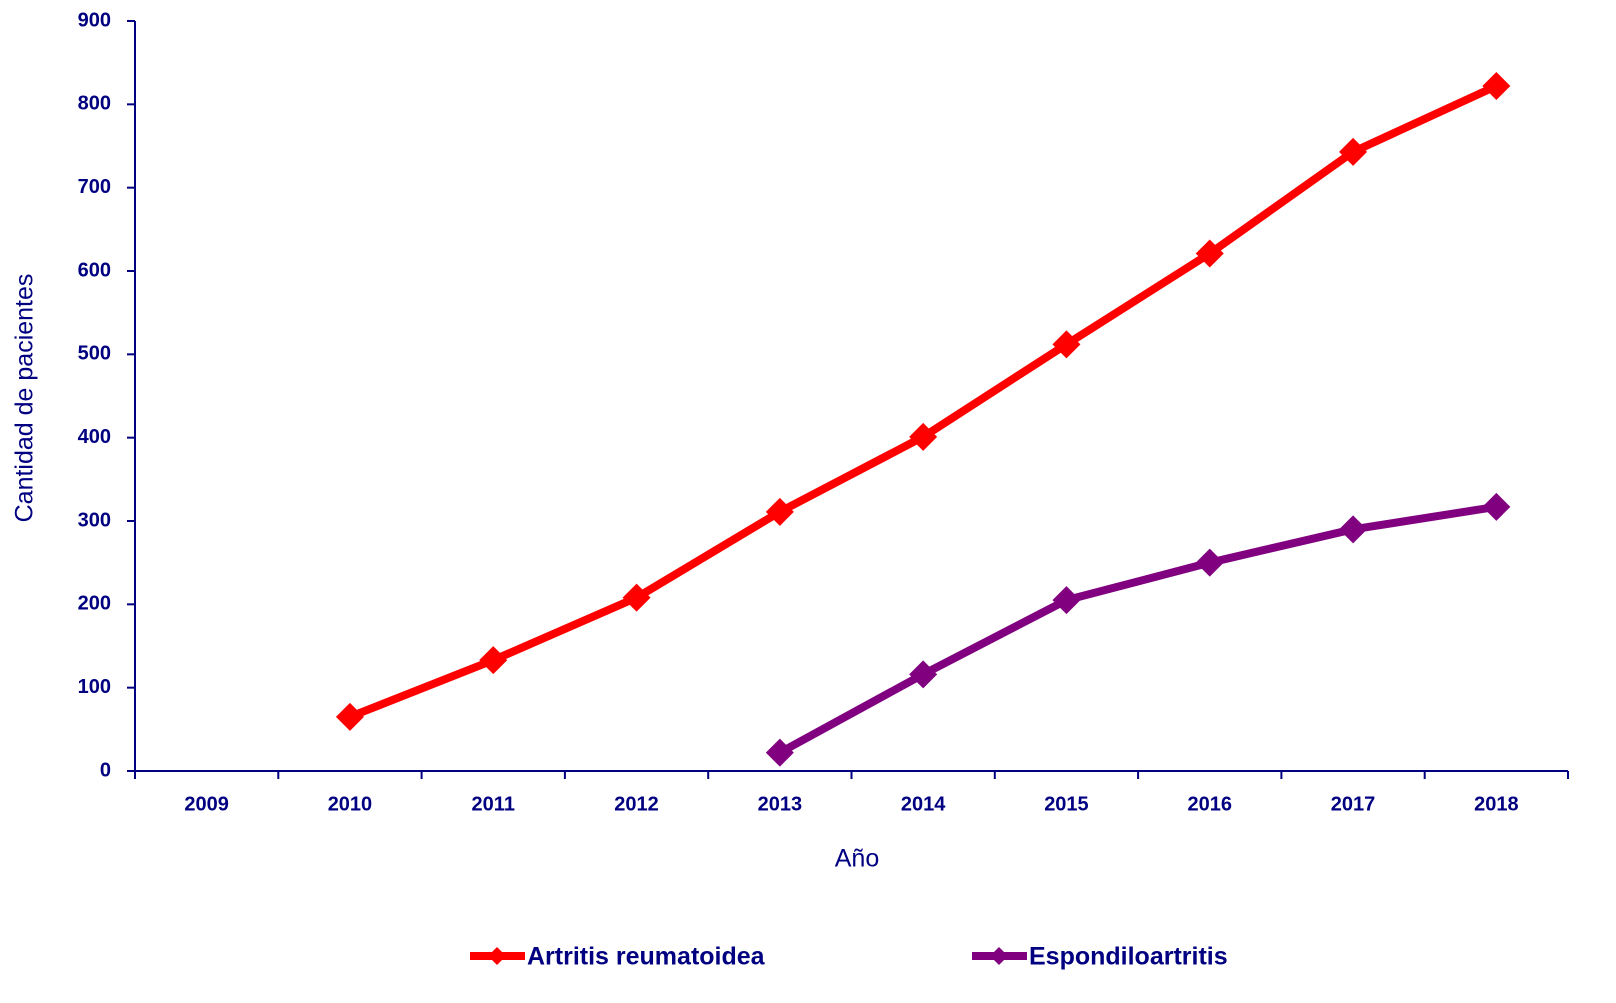  I want to click on y-tick-label: 600, so click(94, 270).